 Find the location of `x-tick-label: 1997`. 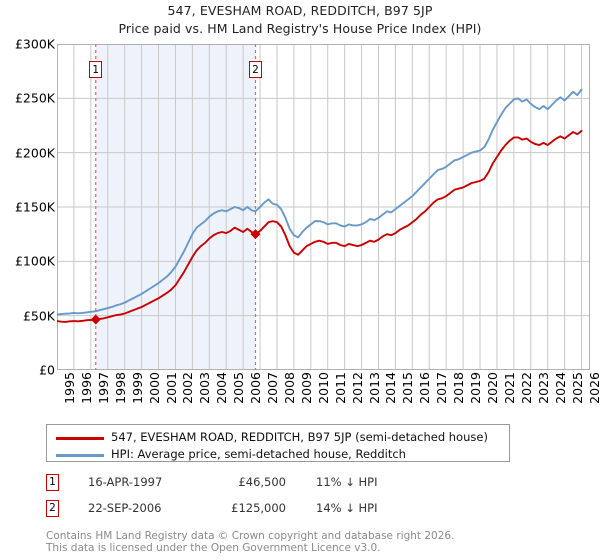

x-tick-label: 1997 is located at coordinates (103, 388).